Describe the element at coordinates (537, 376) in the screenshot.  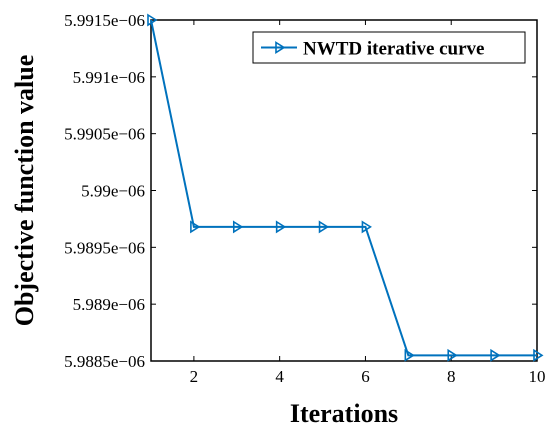
I see `x-tick-label: 10` at that location.